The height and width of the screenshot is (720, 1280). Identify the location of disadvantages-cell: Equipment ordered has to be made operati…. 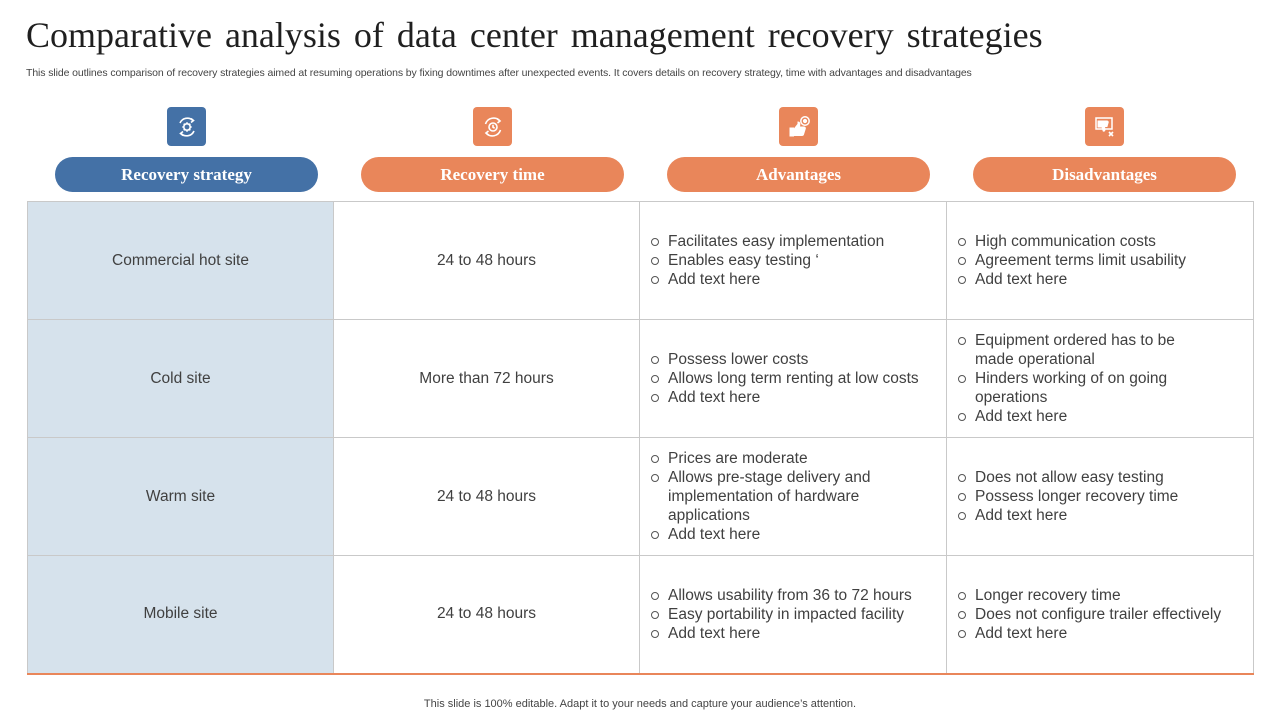
(1100, 378).